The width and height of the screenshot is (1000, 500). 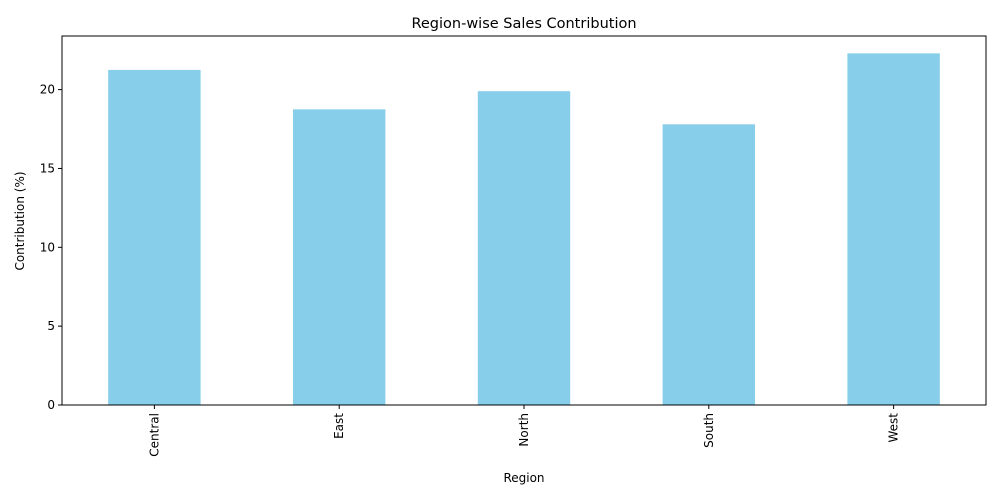 I want to click on x-axis-ticks: Central East North South West, so click(x=524, y=431).